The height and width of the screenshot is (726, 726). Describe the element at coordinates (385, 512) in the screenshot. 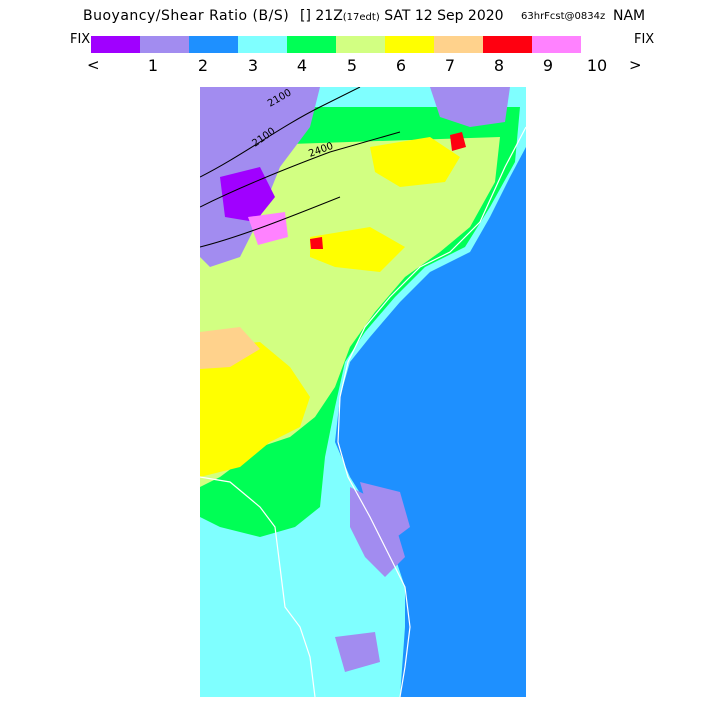

I see `ocean-region-lavender` at that location.